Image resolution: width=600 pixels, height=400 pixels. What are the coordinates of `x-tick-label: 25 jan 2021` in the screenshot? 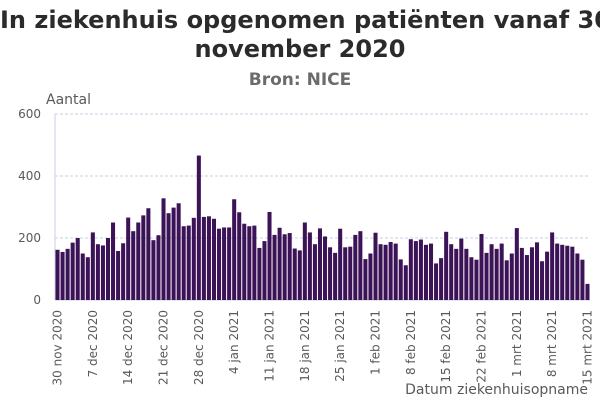 It's located at (340, 346).